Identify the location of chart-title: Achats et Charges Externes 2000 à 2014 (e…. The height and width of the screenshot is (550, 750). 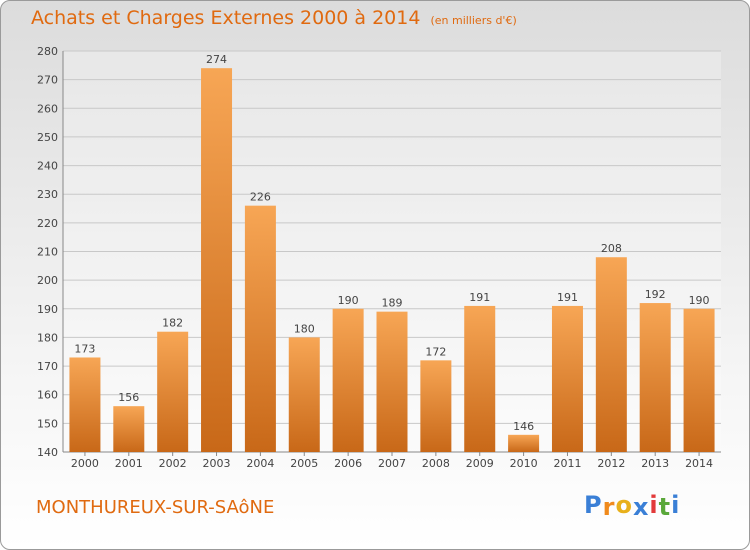
(274, 18).